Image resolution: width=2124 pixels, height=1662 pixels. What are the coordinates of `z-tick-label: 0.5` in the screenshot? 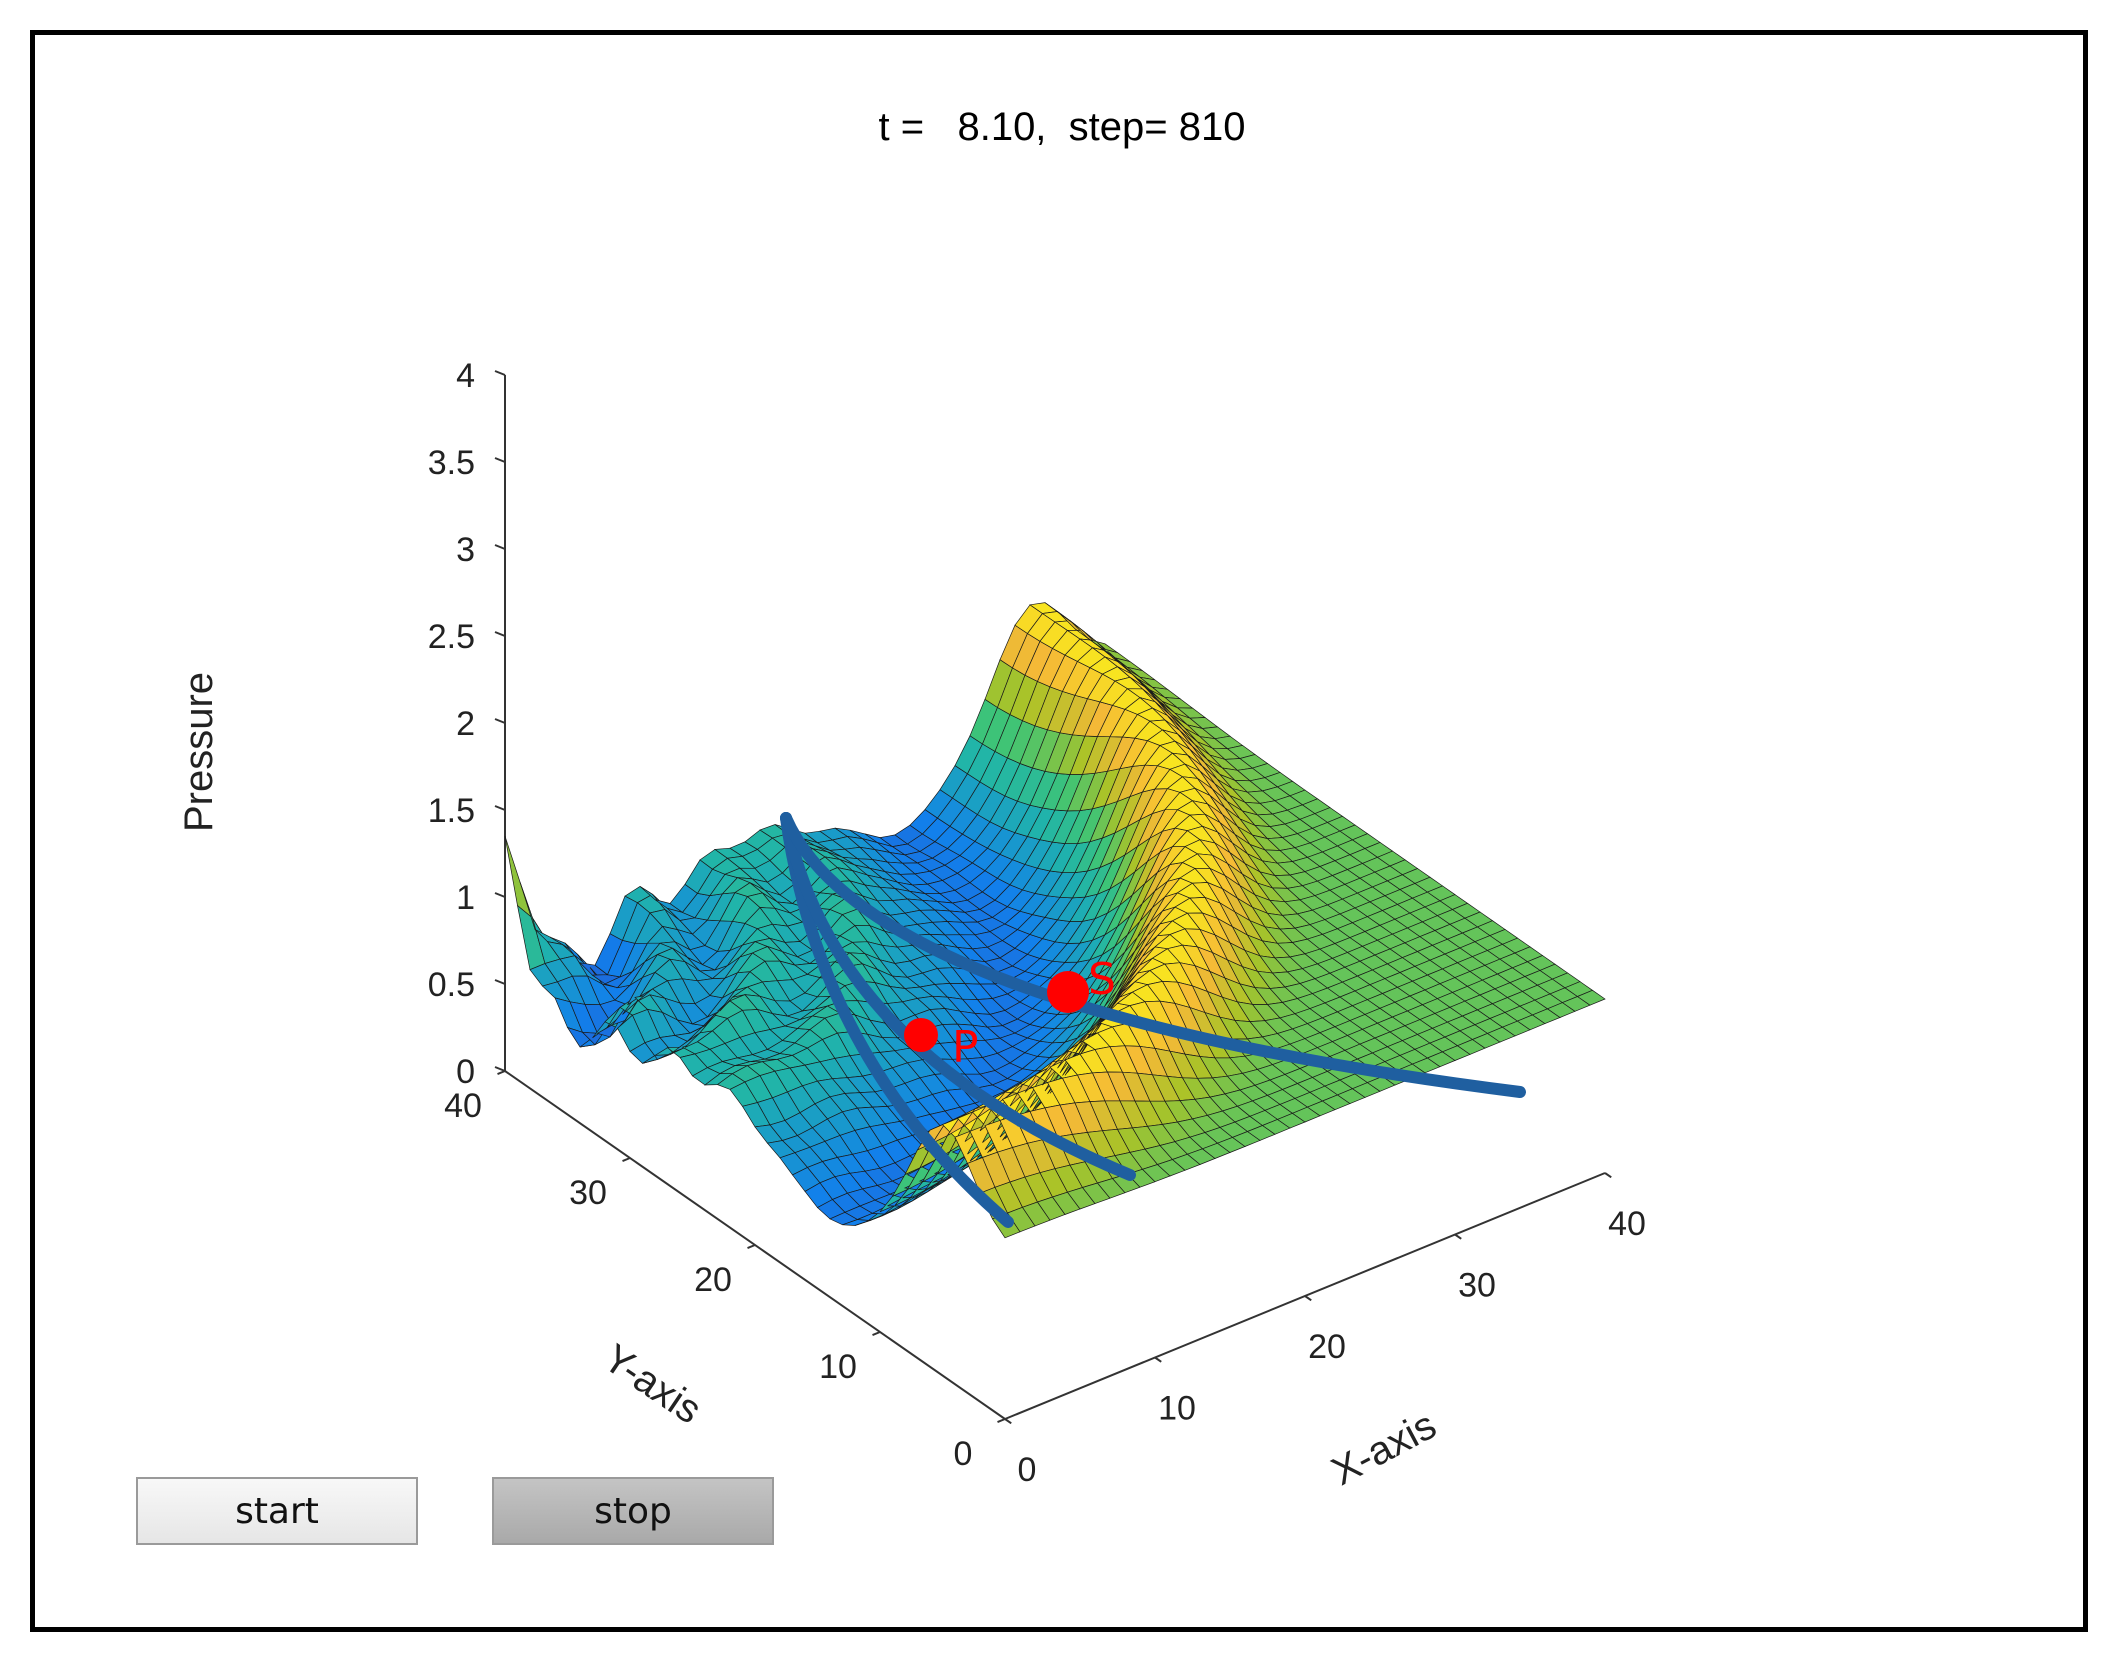 It's located at (451, 985).